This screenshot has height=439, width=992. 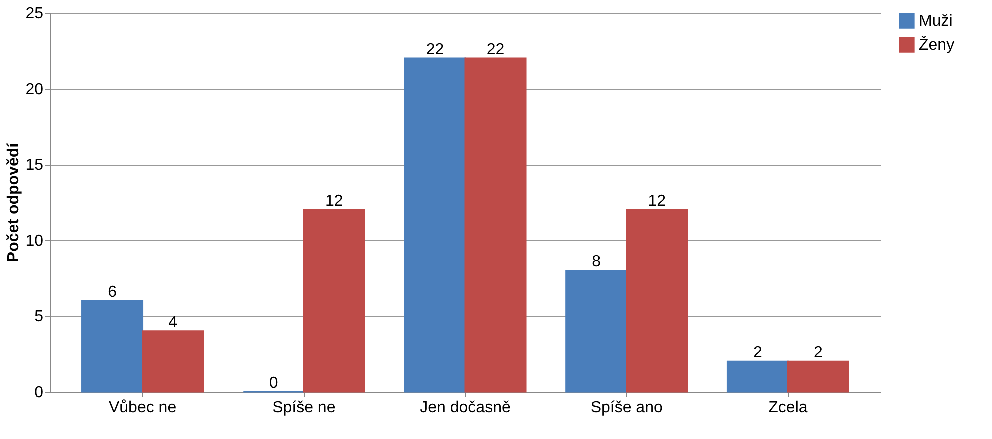 What do you see at coordinates (173, 323) in the screenshot?
I see `data-label: 4` at bounding box center [173, 323].